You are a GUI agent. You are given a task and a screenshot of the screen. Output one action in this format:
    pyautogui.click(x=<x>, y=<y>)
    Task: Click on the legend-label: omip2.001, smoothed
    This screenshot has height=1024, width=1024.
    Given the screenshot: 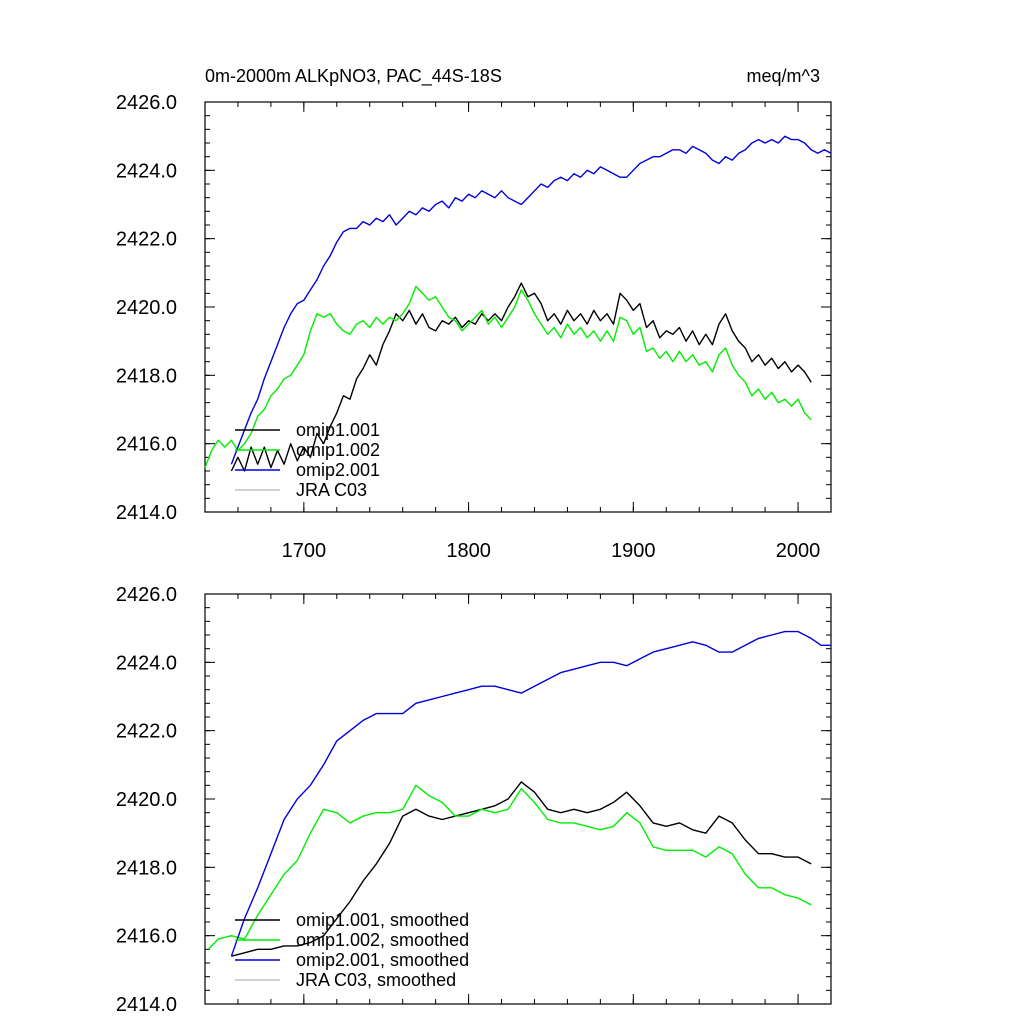 What is the action you would take?
    pyautogui.click(x=382, y=960)
    